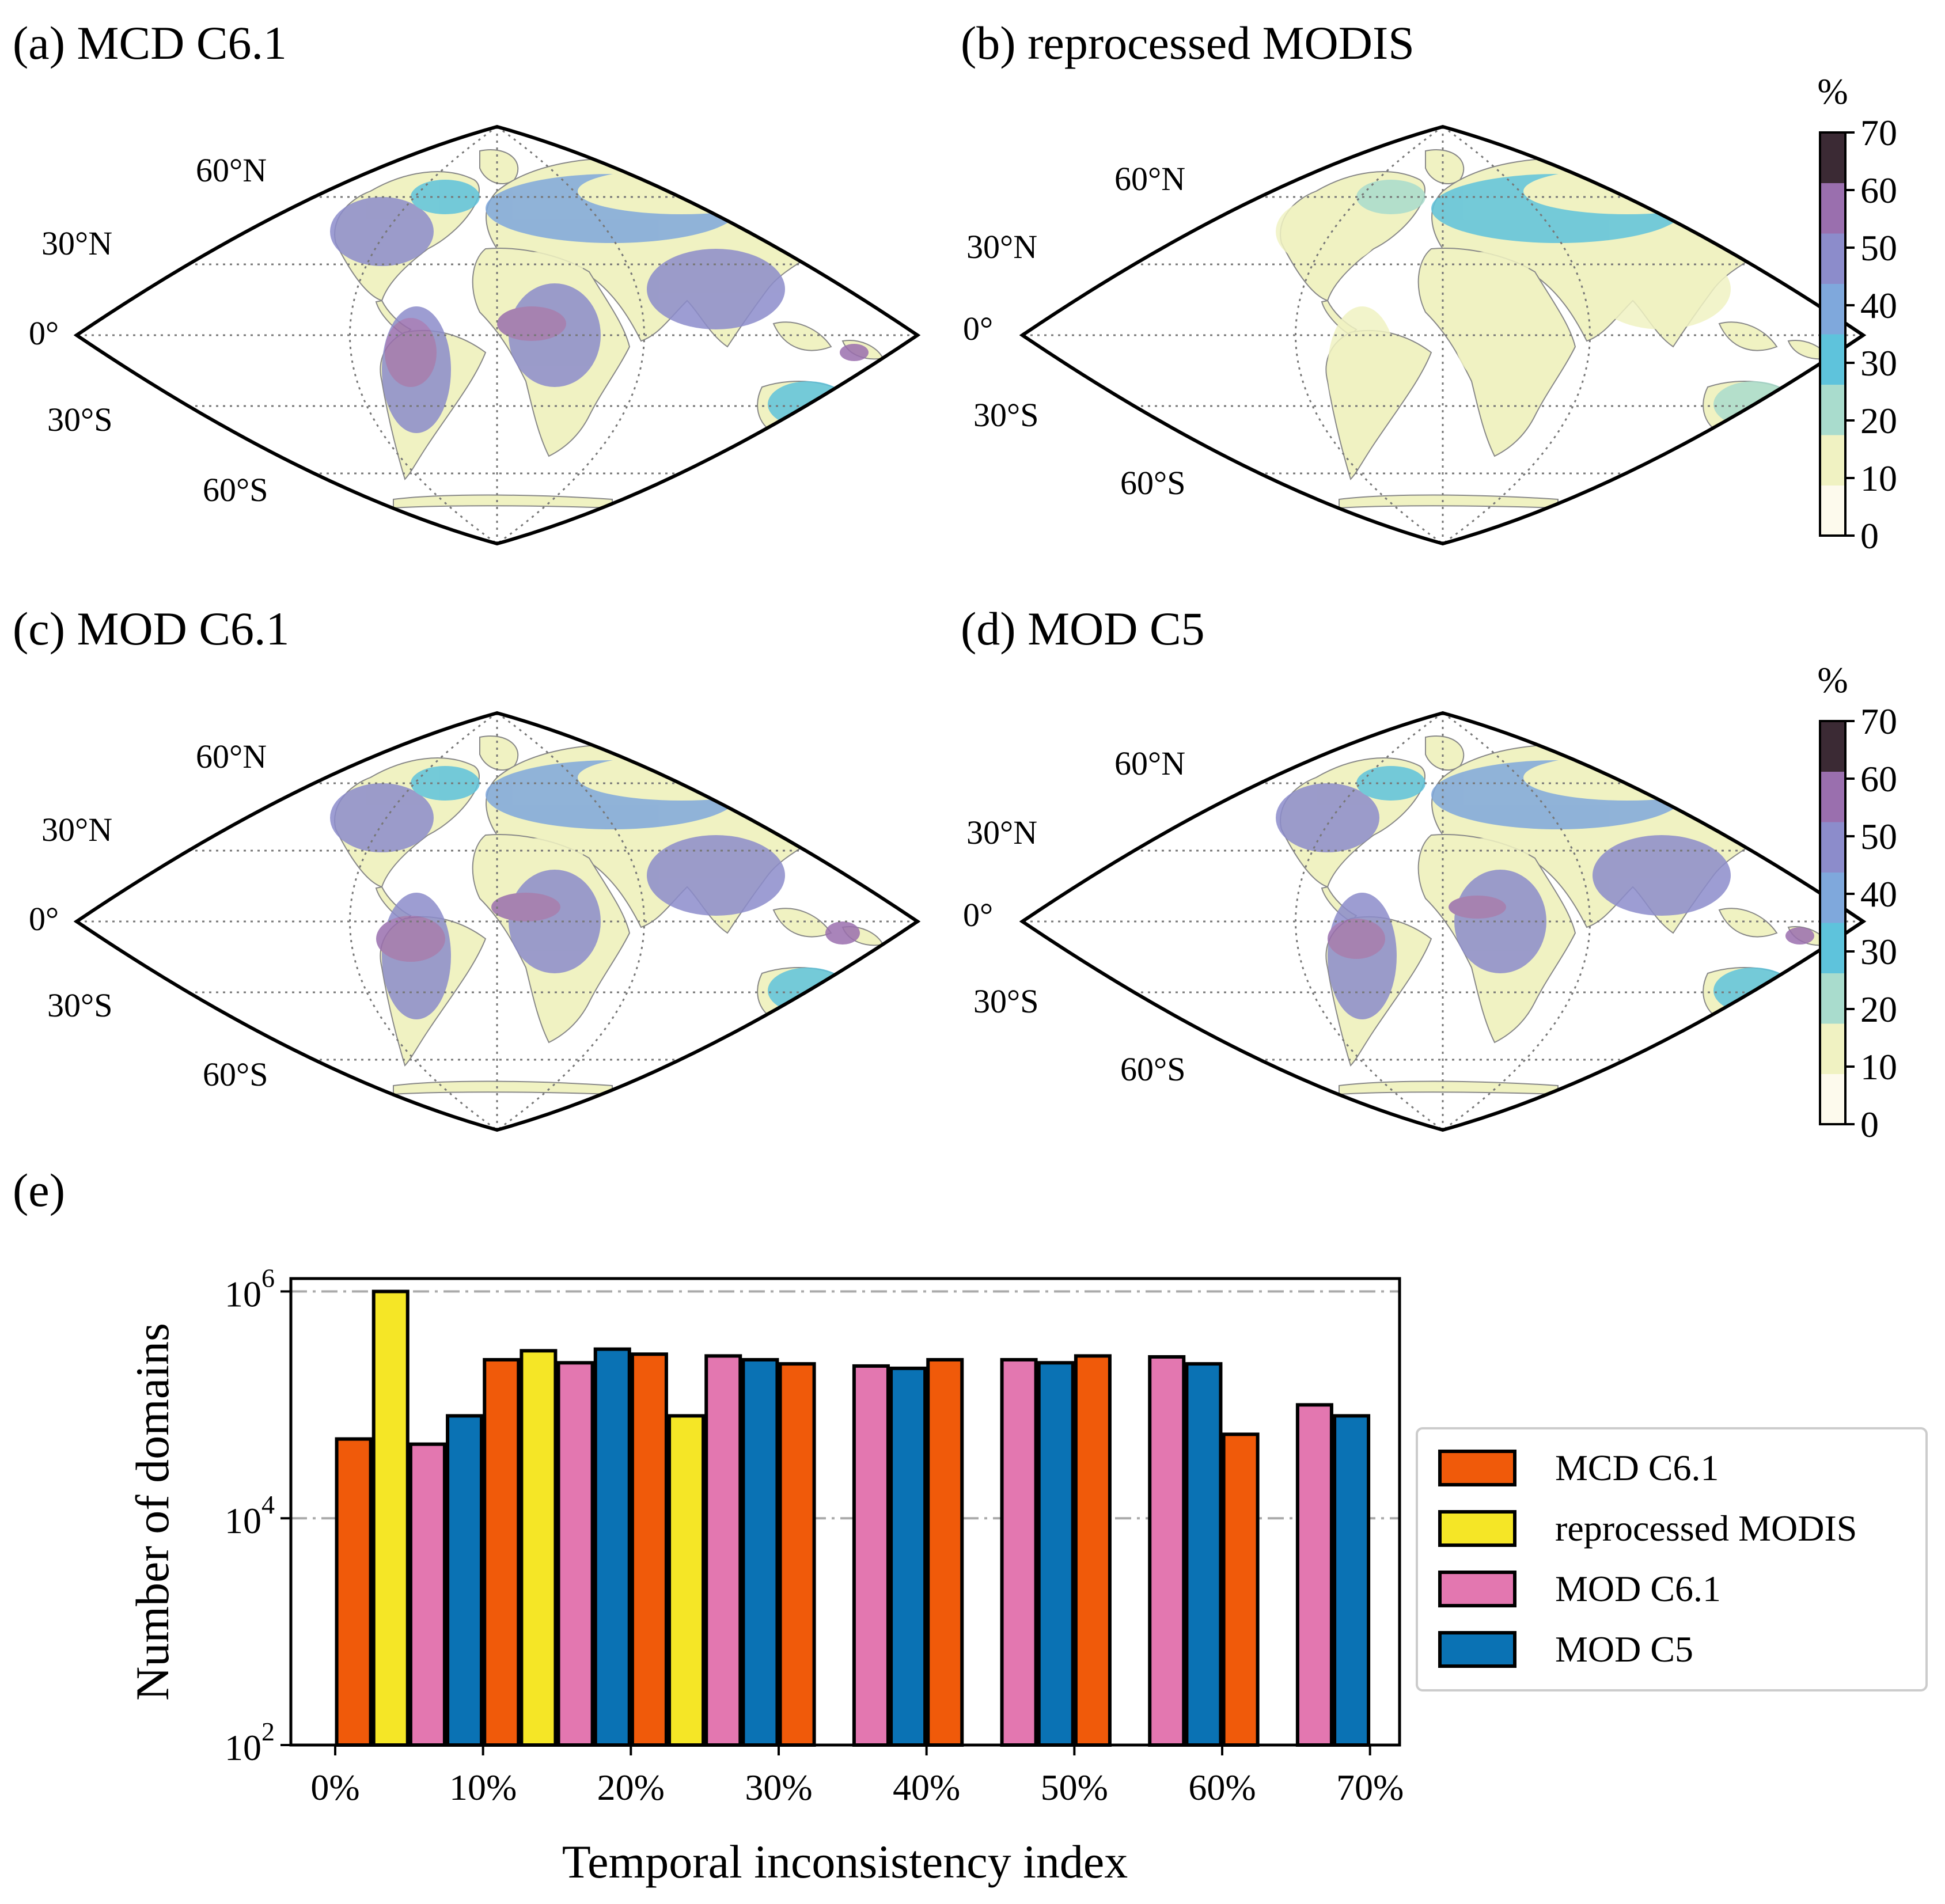 The height and width of the screenshot is (1904, 1945). Describe the element at coordinates (1443, 922) in the screenshot. I see `map-d` at that location.